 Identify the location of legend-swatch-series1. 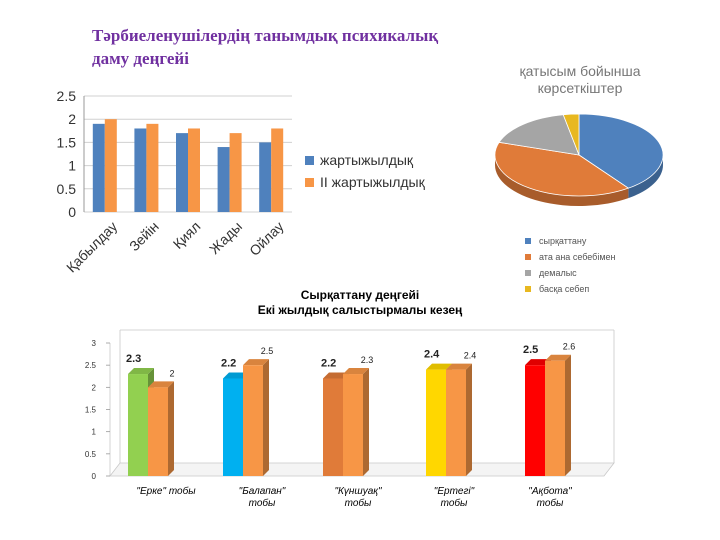
(309, 160).